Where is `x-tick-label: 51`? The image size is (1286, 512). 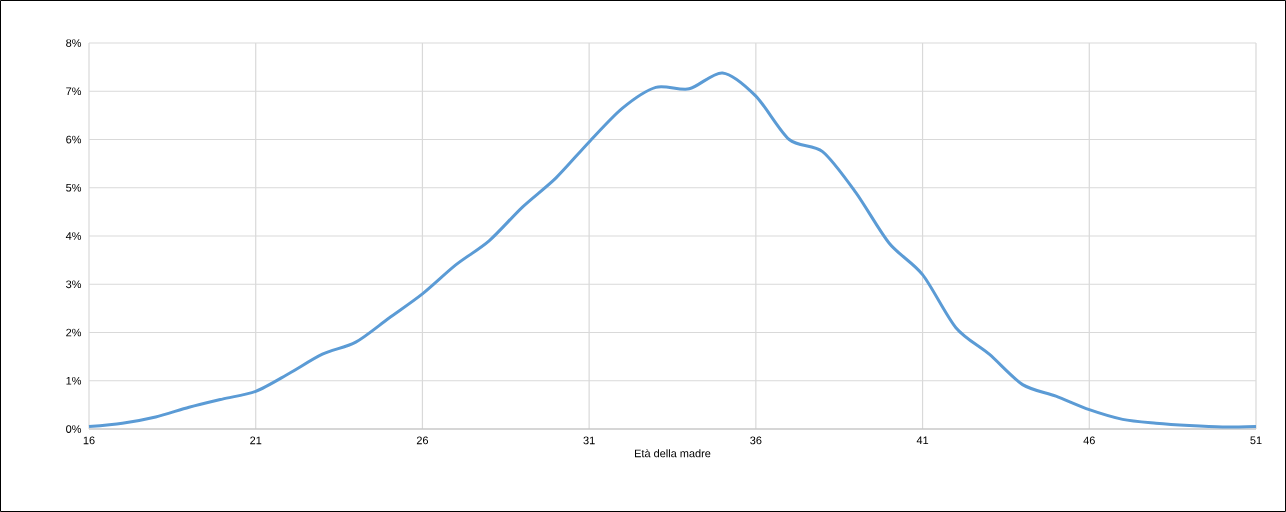 x-tick-label: 51 is located at coordinates (1256, 440).